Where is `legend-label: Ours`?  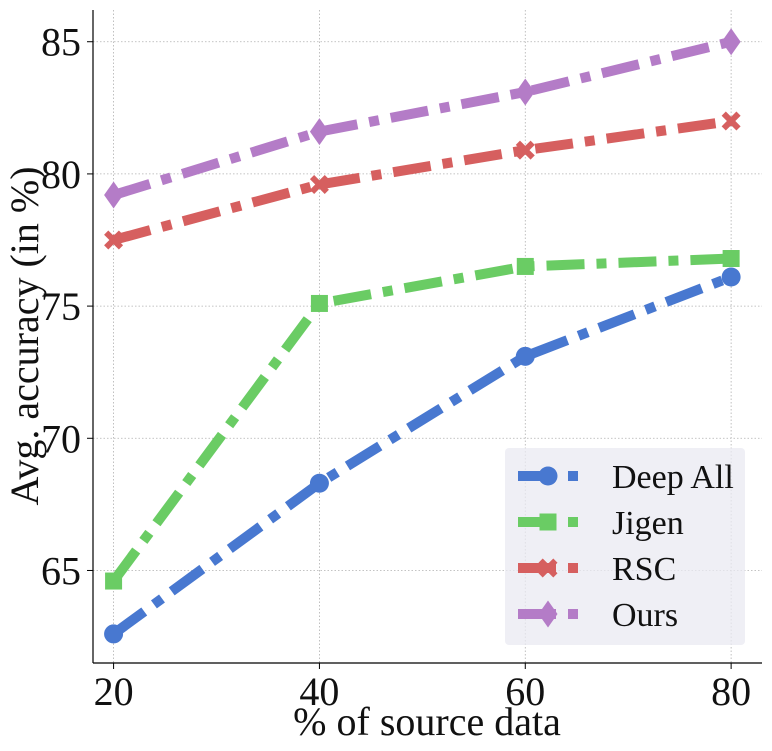 legend-label: Ours is located at coordinates (645, 615).